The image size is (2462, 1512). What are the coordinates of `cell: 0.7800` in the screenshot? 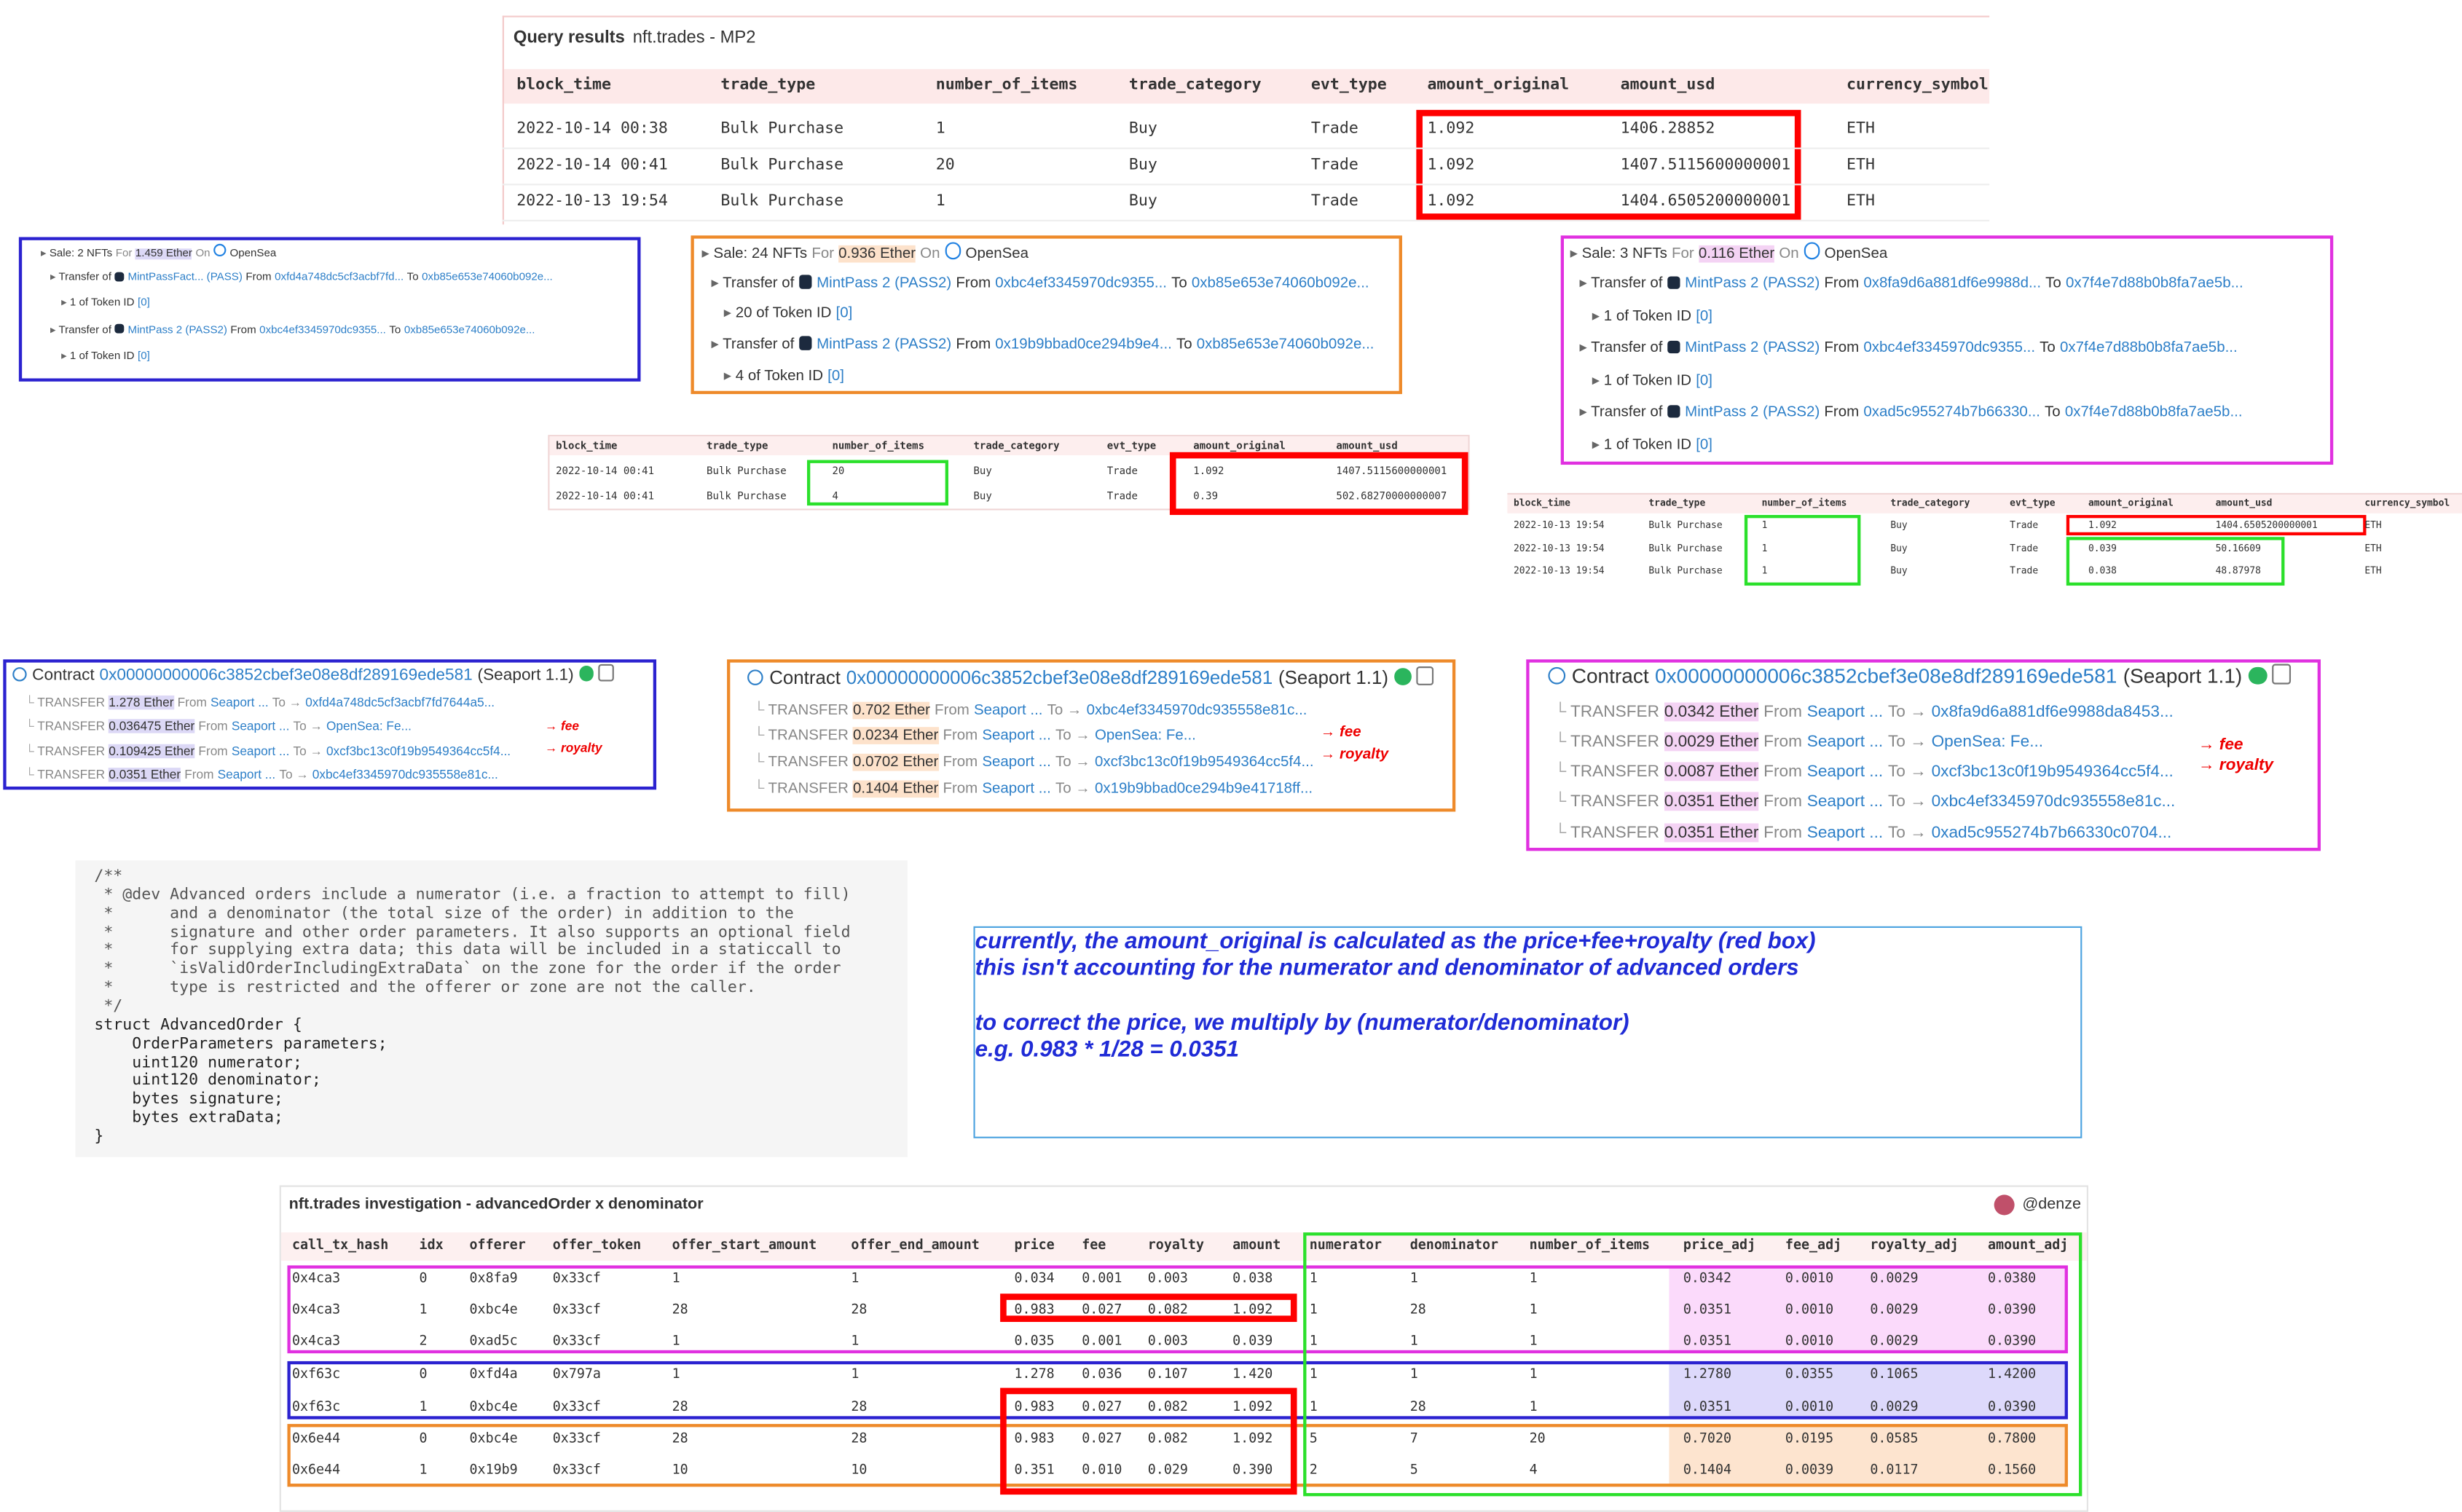 It's located at (2012, 1439).